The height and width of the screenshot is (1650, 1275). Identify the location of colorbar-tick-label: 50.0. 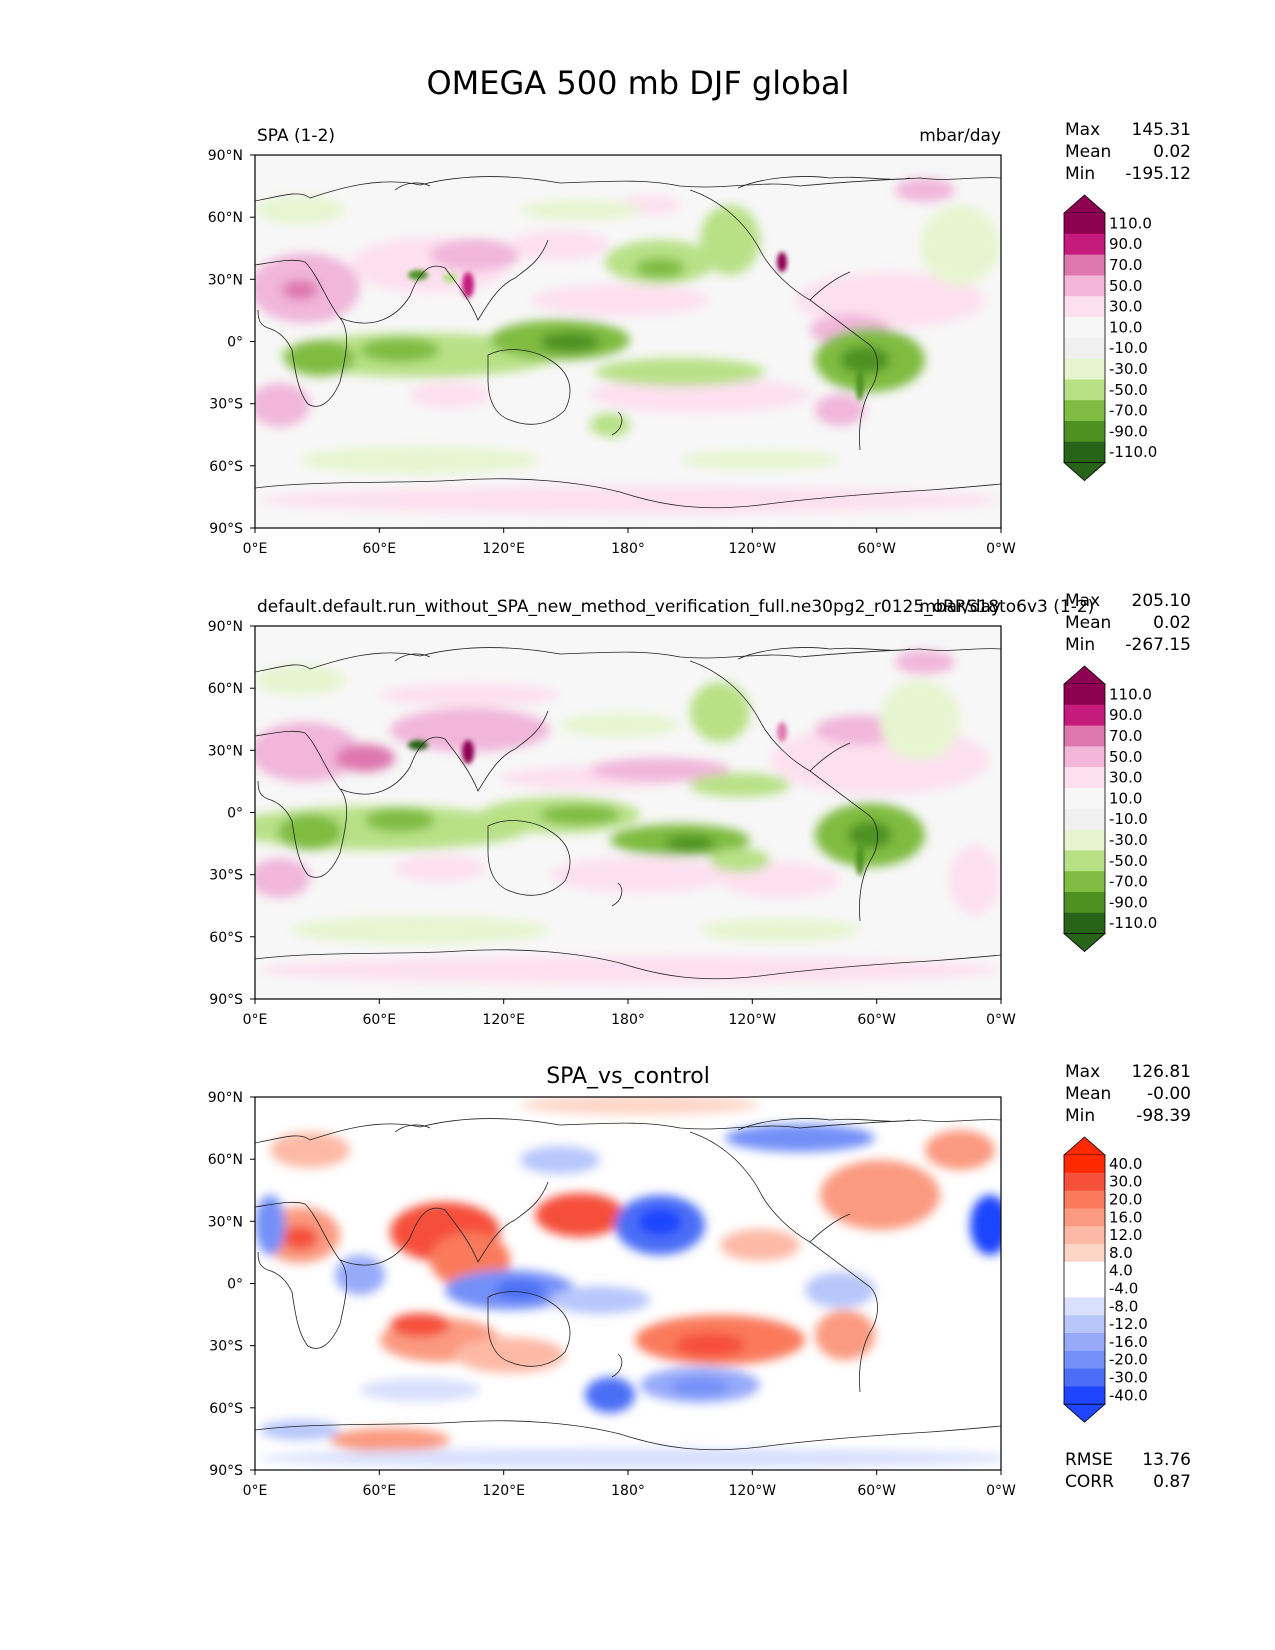
(1125, 757).